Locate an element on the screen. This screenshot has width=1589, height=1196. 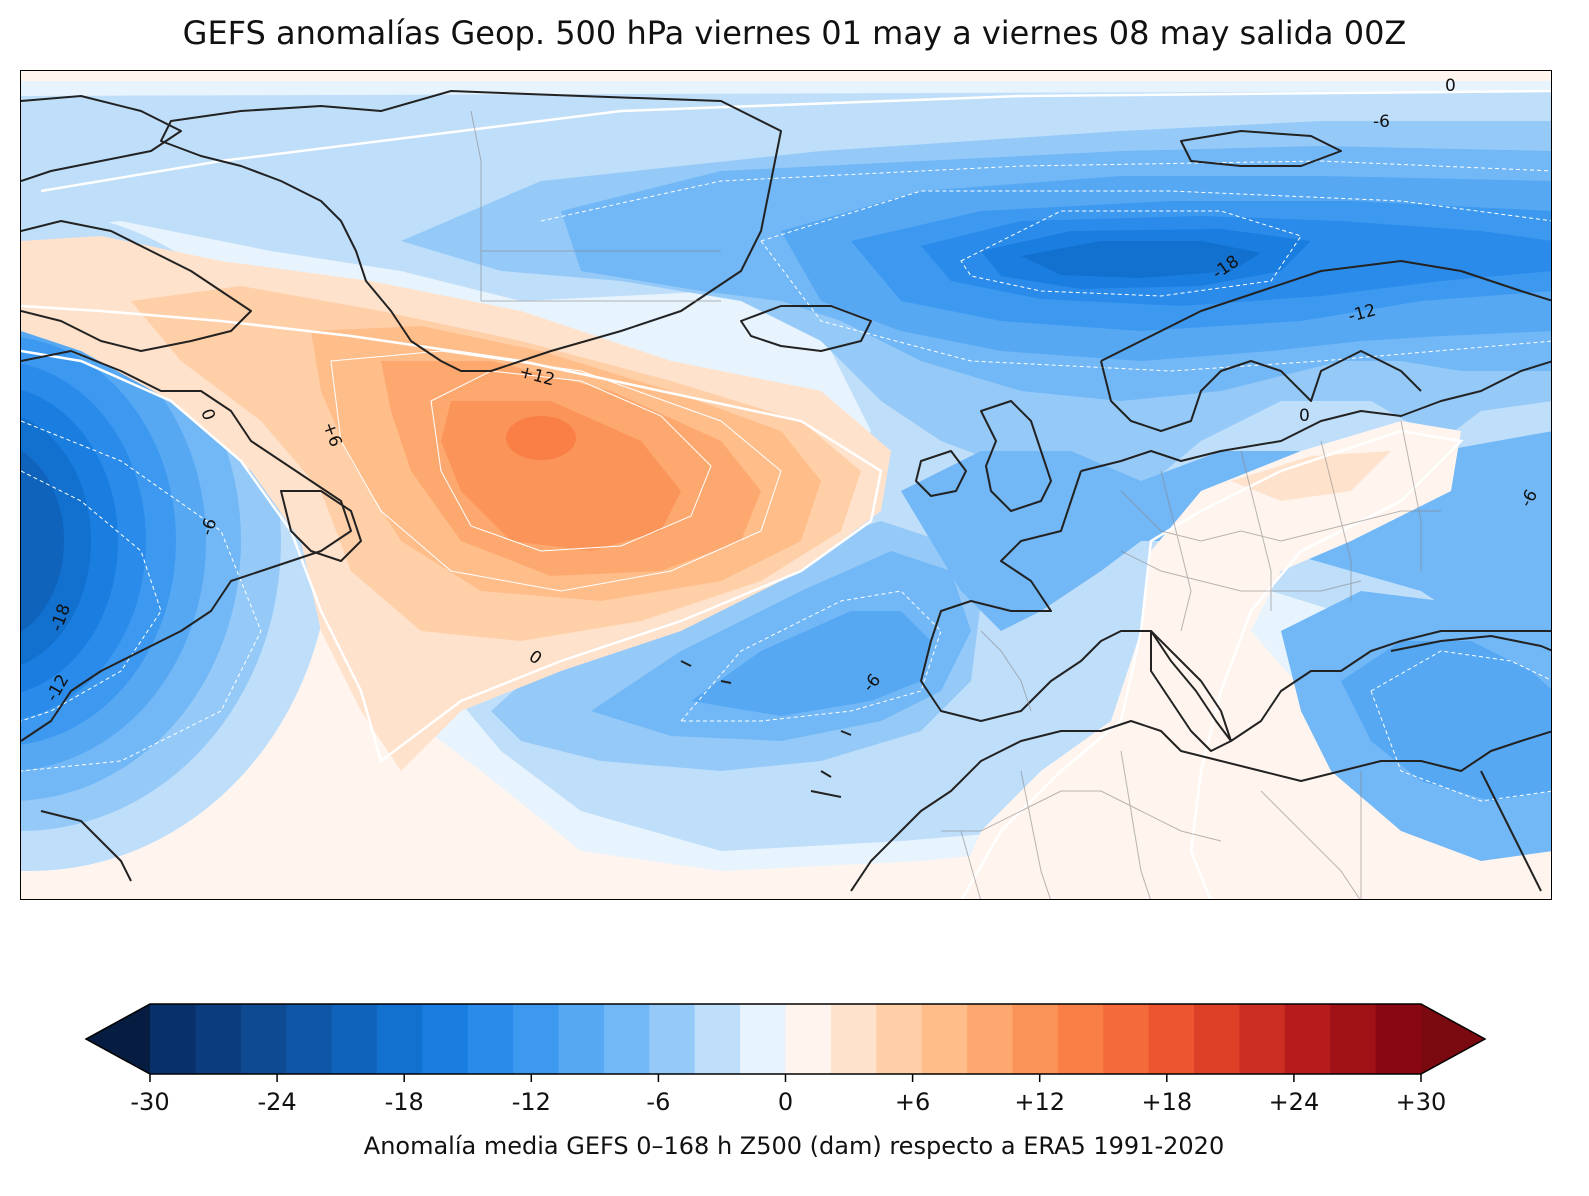
iceland-coast is located at coordinates (806, 328).